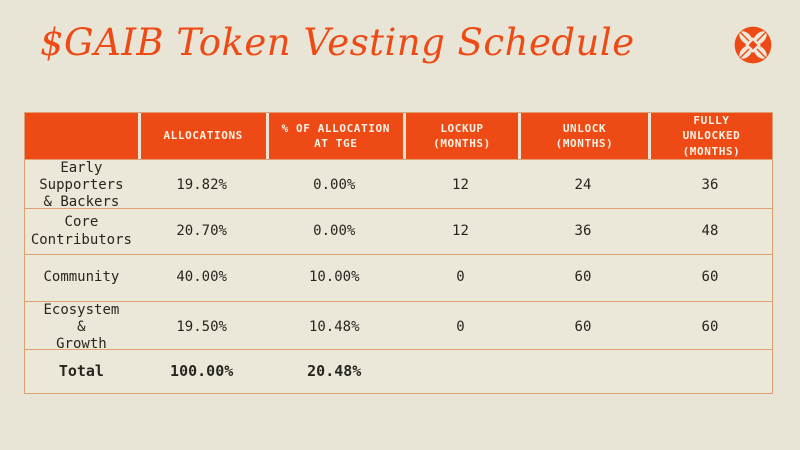  I want to click on fully-unlocked-cell: 48, so click(710, 230).